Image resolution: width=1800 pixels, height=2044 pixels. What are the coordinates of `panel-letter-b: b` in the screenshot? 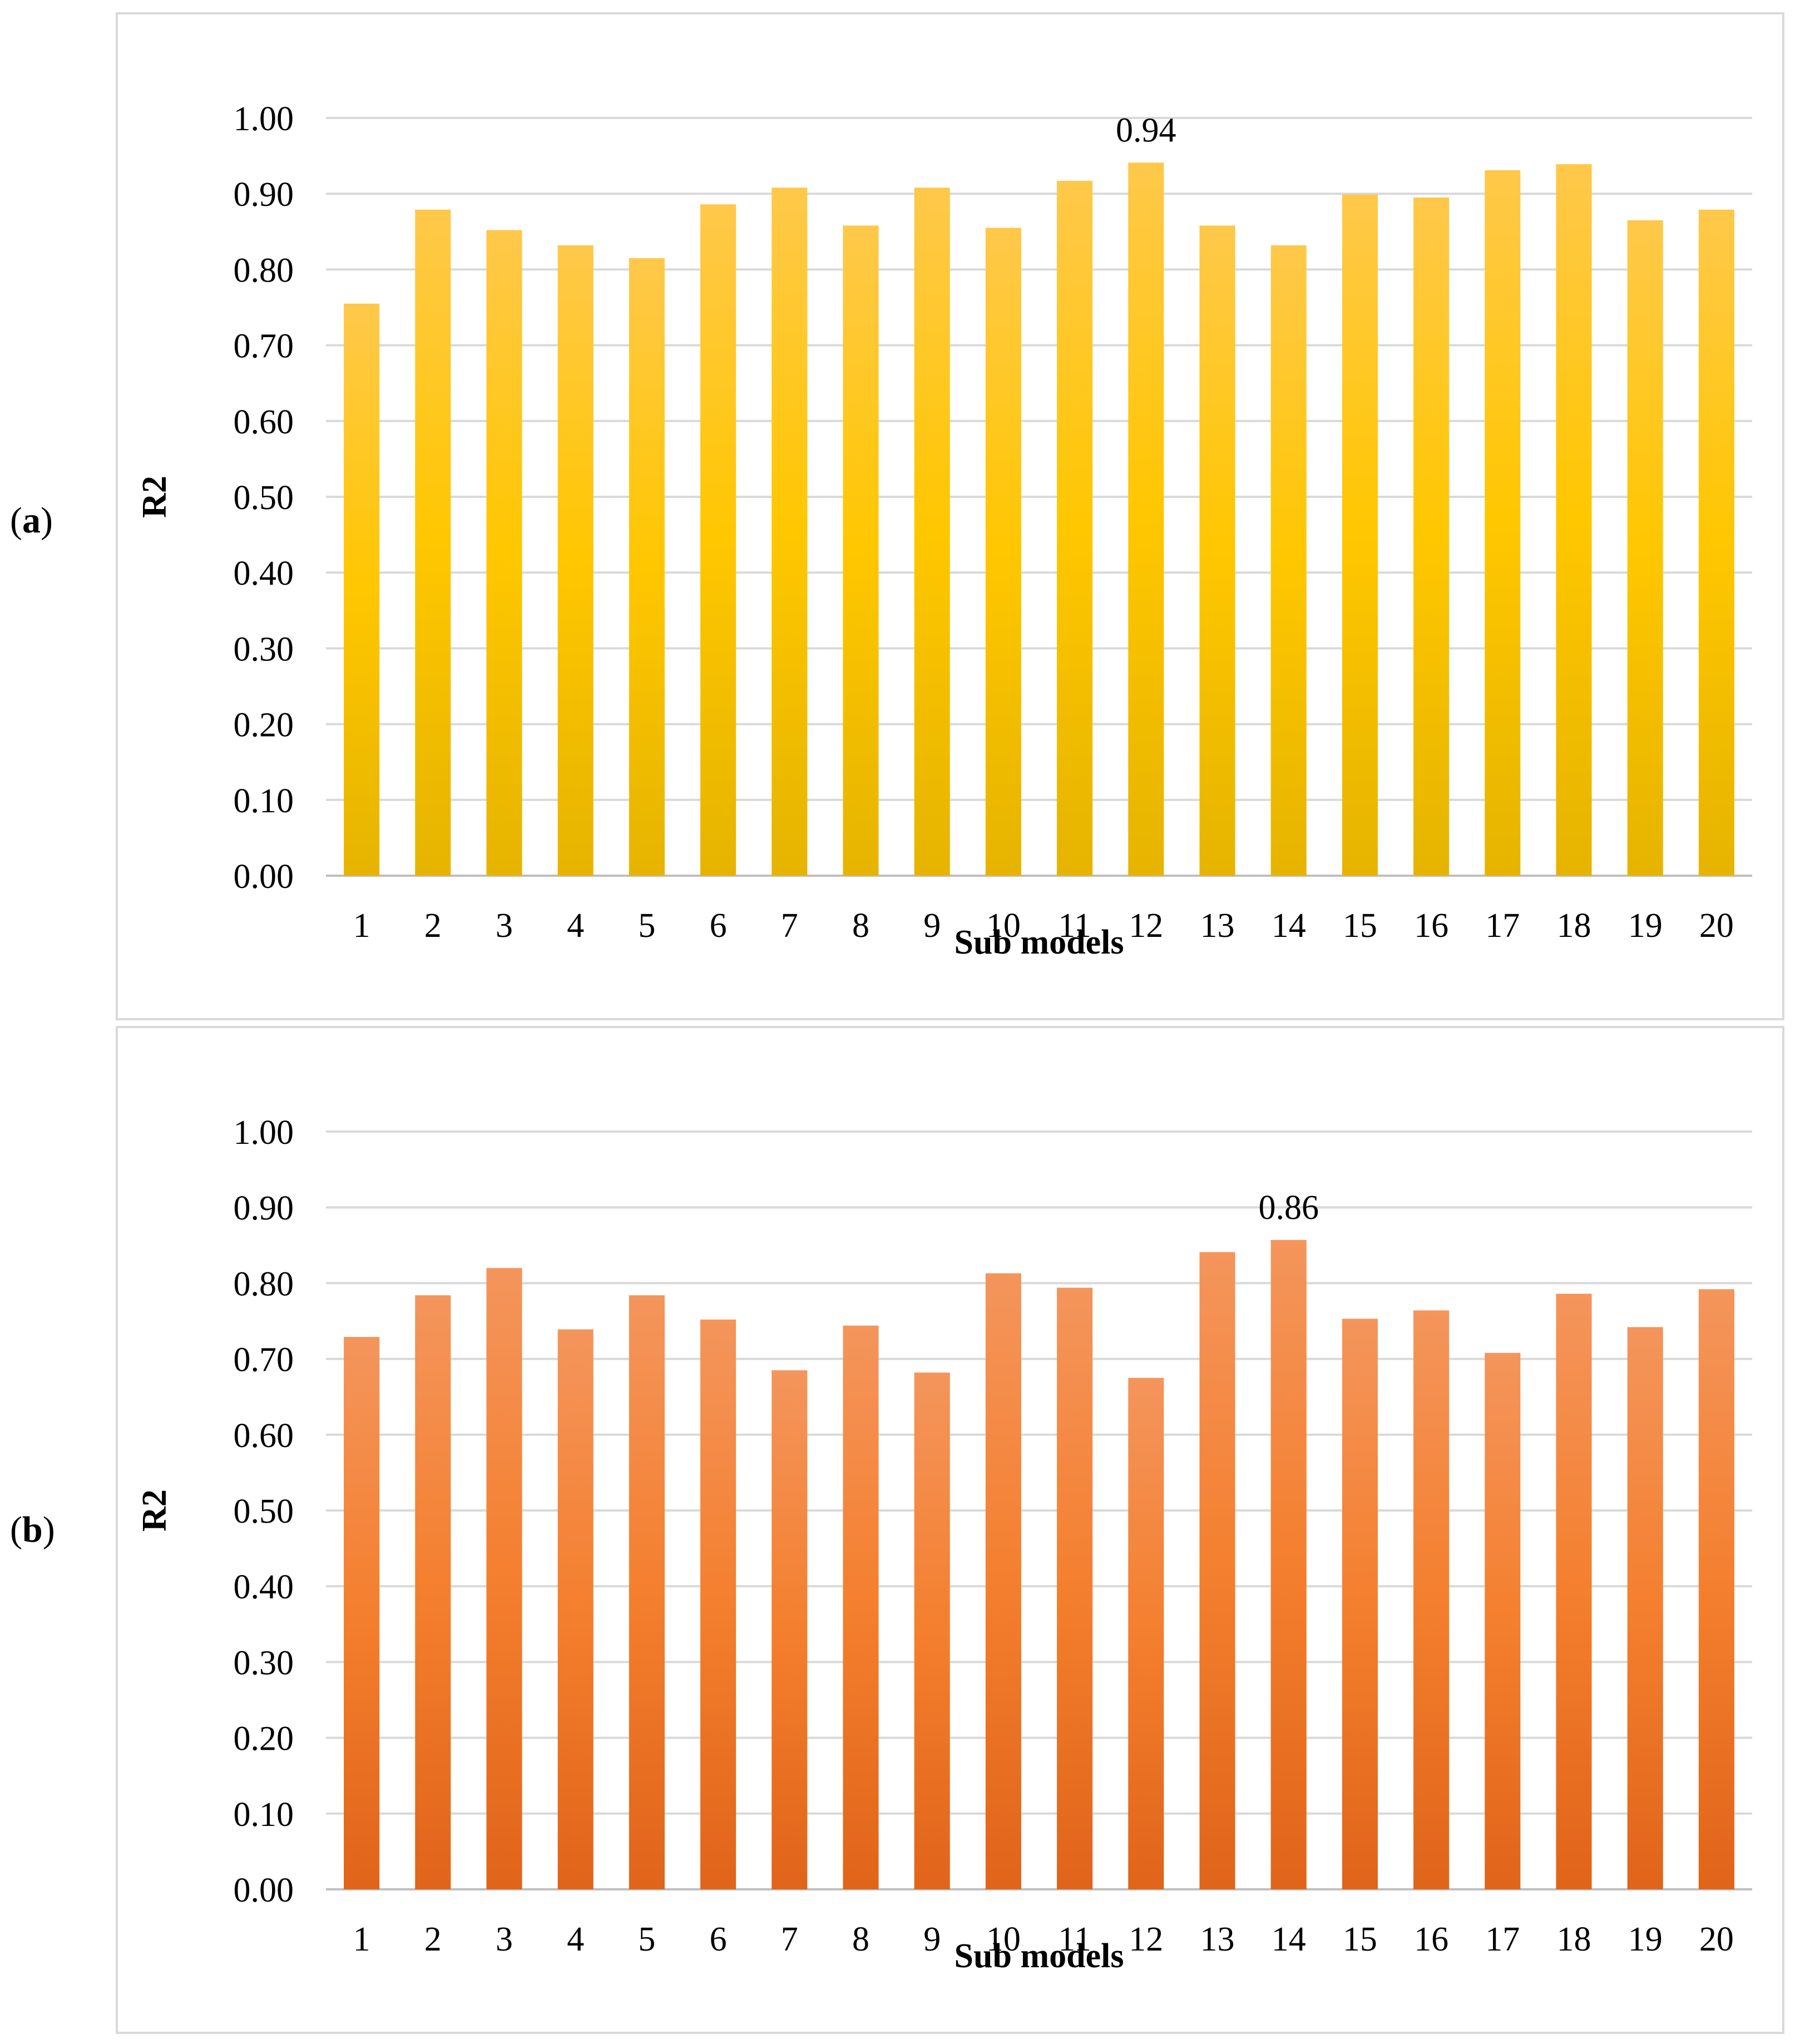 It's located at (32, 1529).